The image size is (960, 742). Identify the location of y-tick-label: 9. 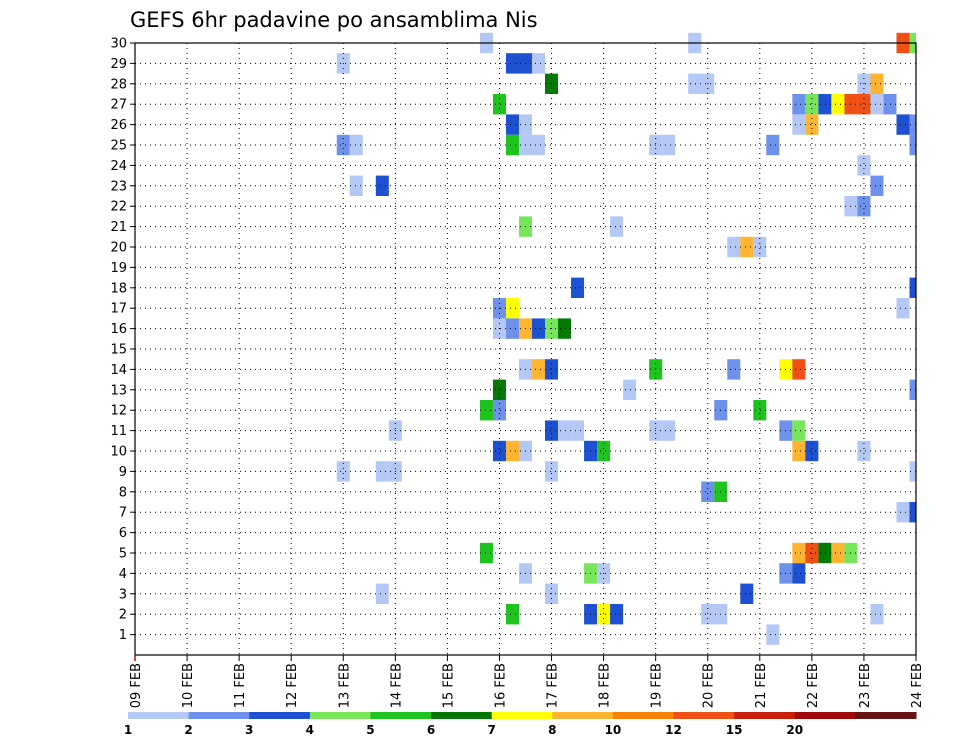
(123, 472).